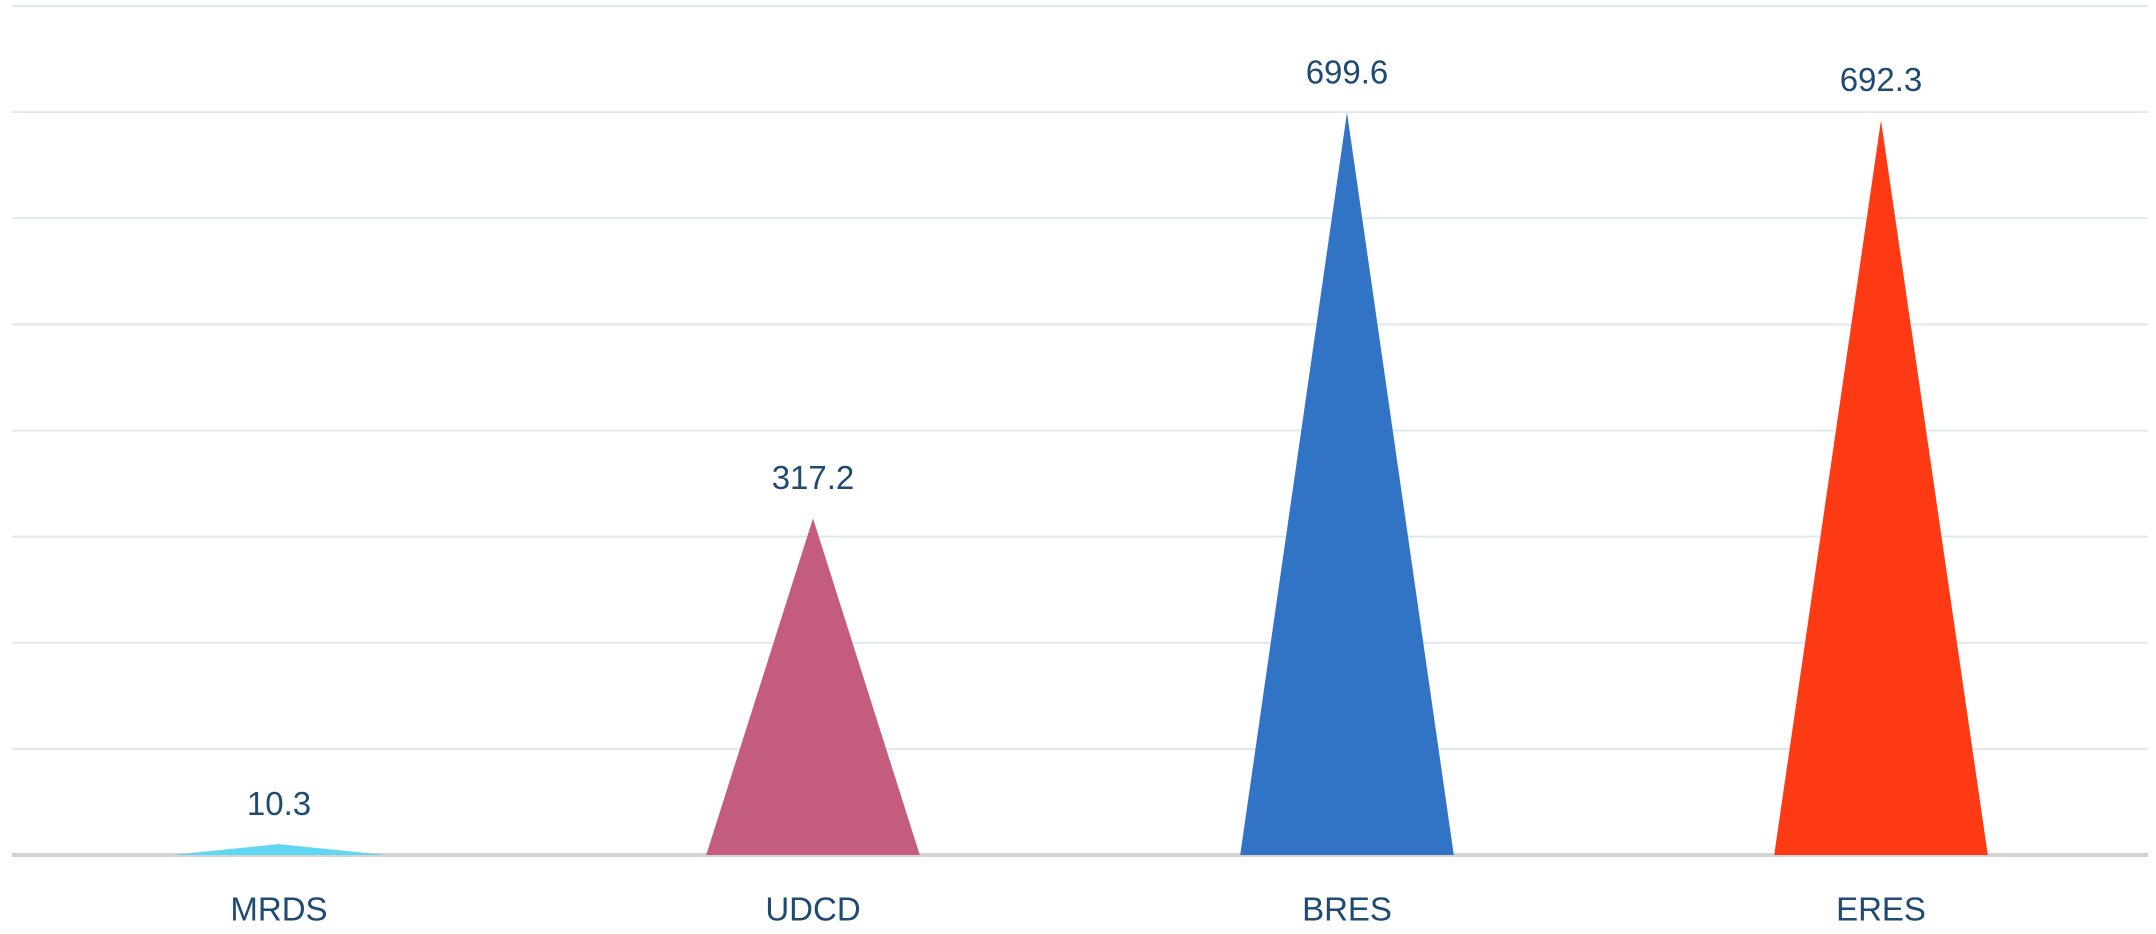  I want to click on value-label: 699.6, so click(1347, 71).